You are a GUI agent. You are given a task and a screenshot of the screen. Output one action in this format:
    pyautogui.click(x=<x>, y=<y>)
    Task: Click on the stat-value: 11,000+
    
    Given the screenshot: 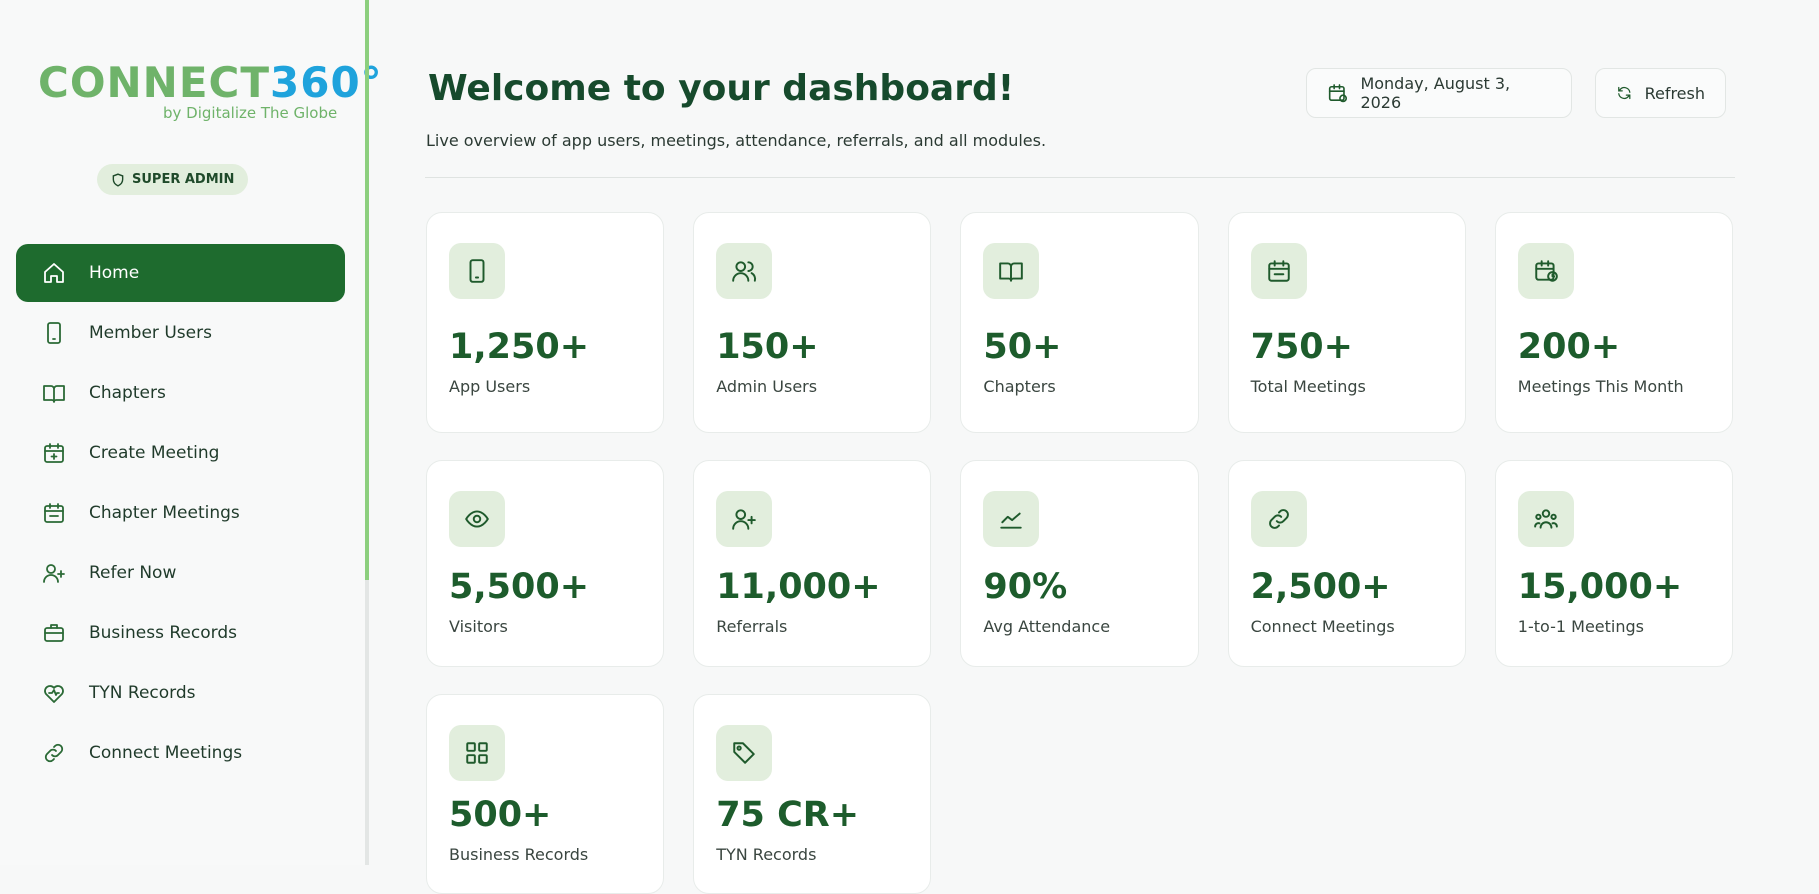 What is the action you would take?
    pyautogui.click(x=798, y=587)
    